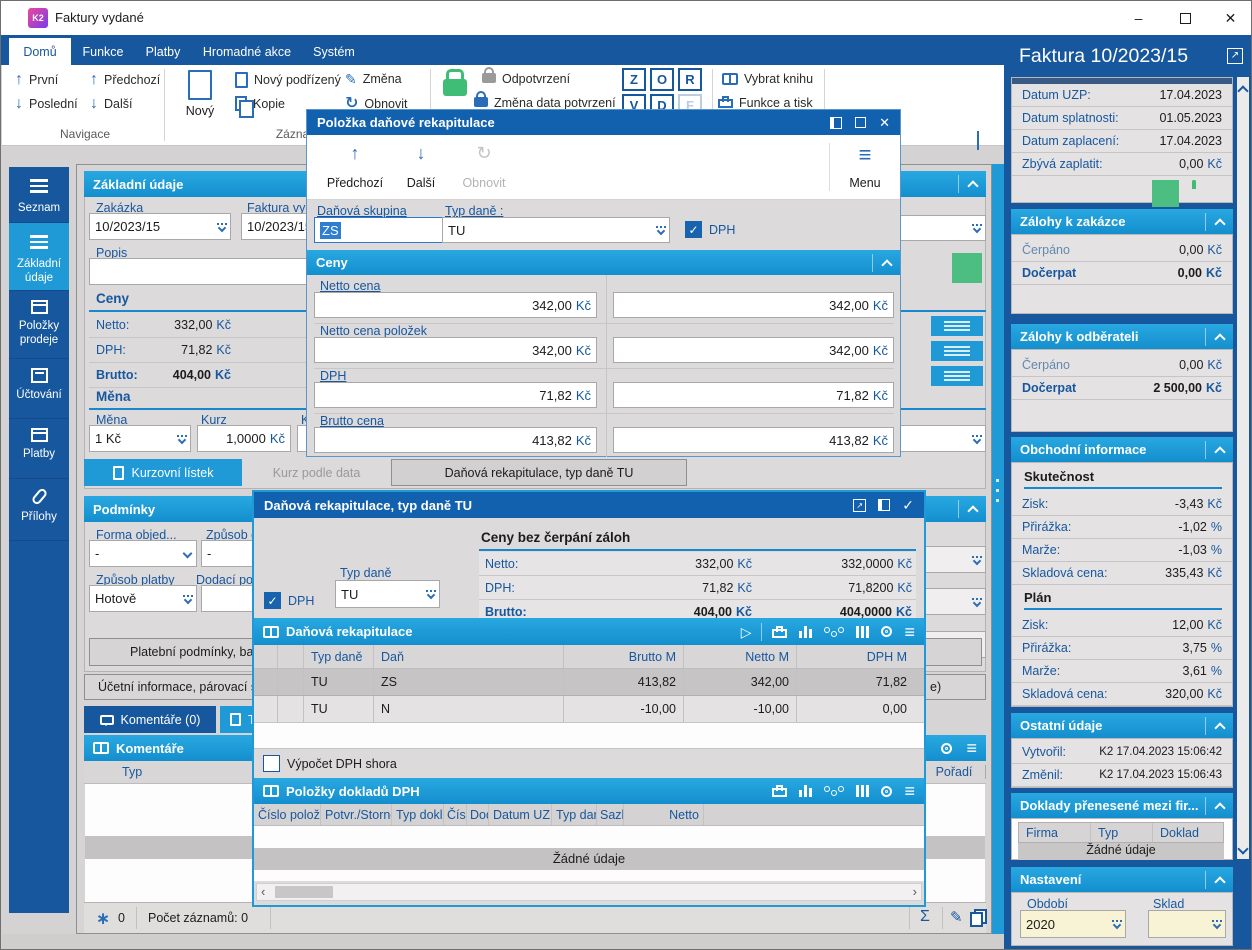  I want to click on close-button, so click(1229, 18).